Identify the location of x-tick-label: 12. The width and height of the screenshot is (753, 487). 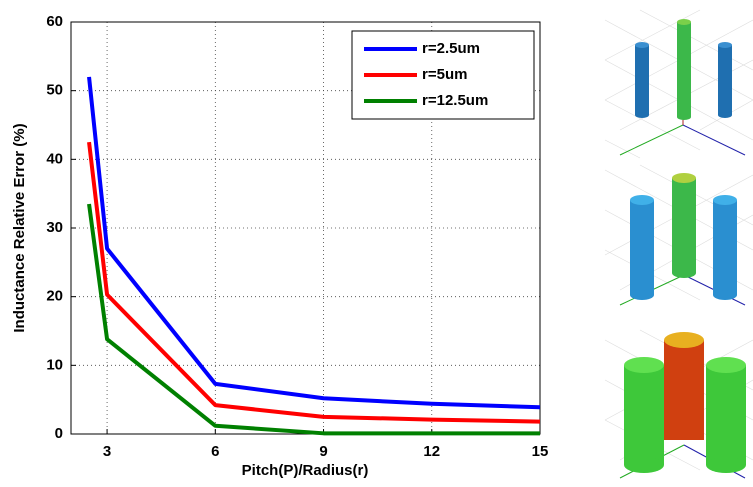
(431, 451).